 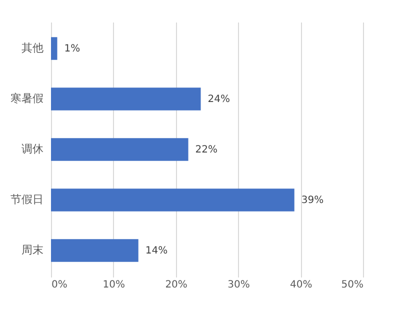 I want to click on x-tick-label: 30%, so click(x=239, y=285).